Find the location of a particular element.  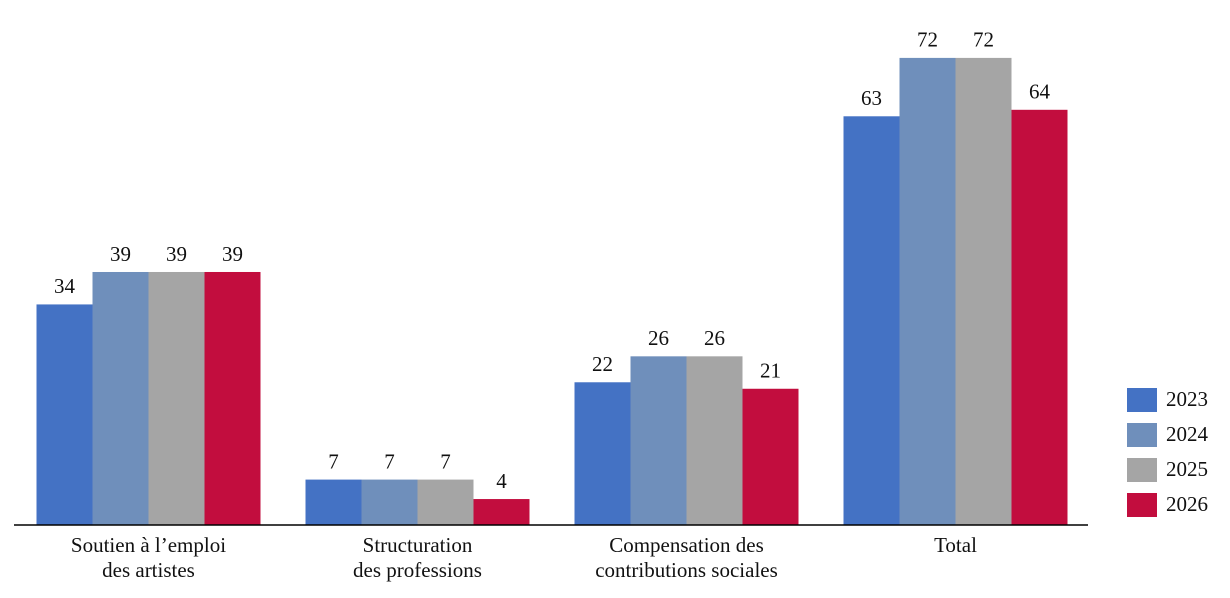

data-label: 64 is located at coordinates (1040, 92).